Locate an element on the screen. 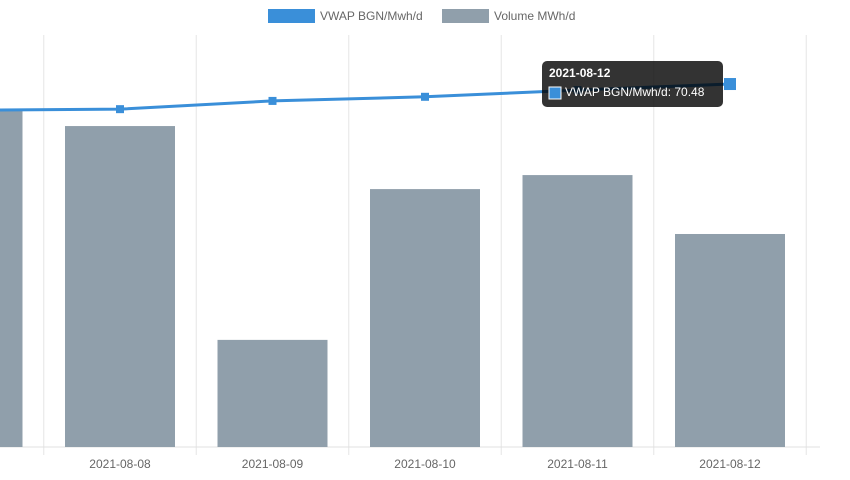  x-tick-label: 2021-08-10 is located at coordinates (425, 464).